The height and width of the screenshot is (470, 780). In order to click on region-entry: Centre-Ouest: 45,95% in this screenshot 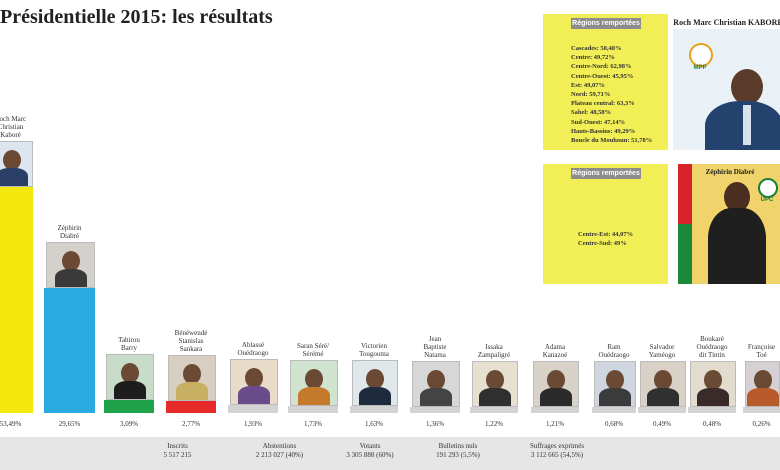, I will do `click(602, 76)`.